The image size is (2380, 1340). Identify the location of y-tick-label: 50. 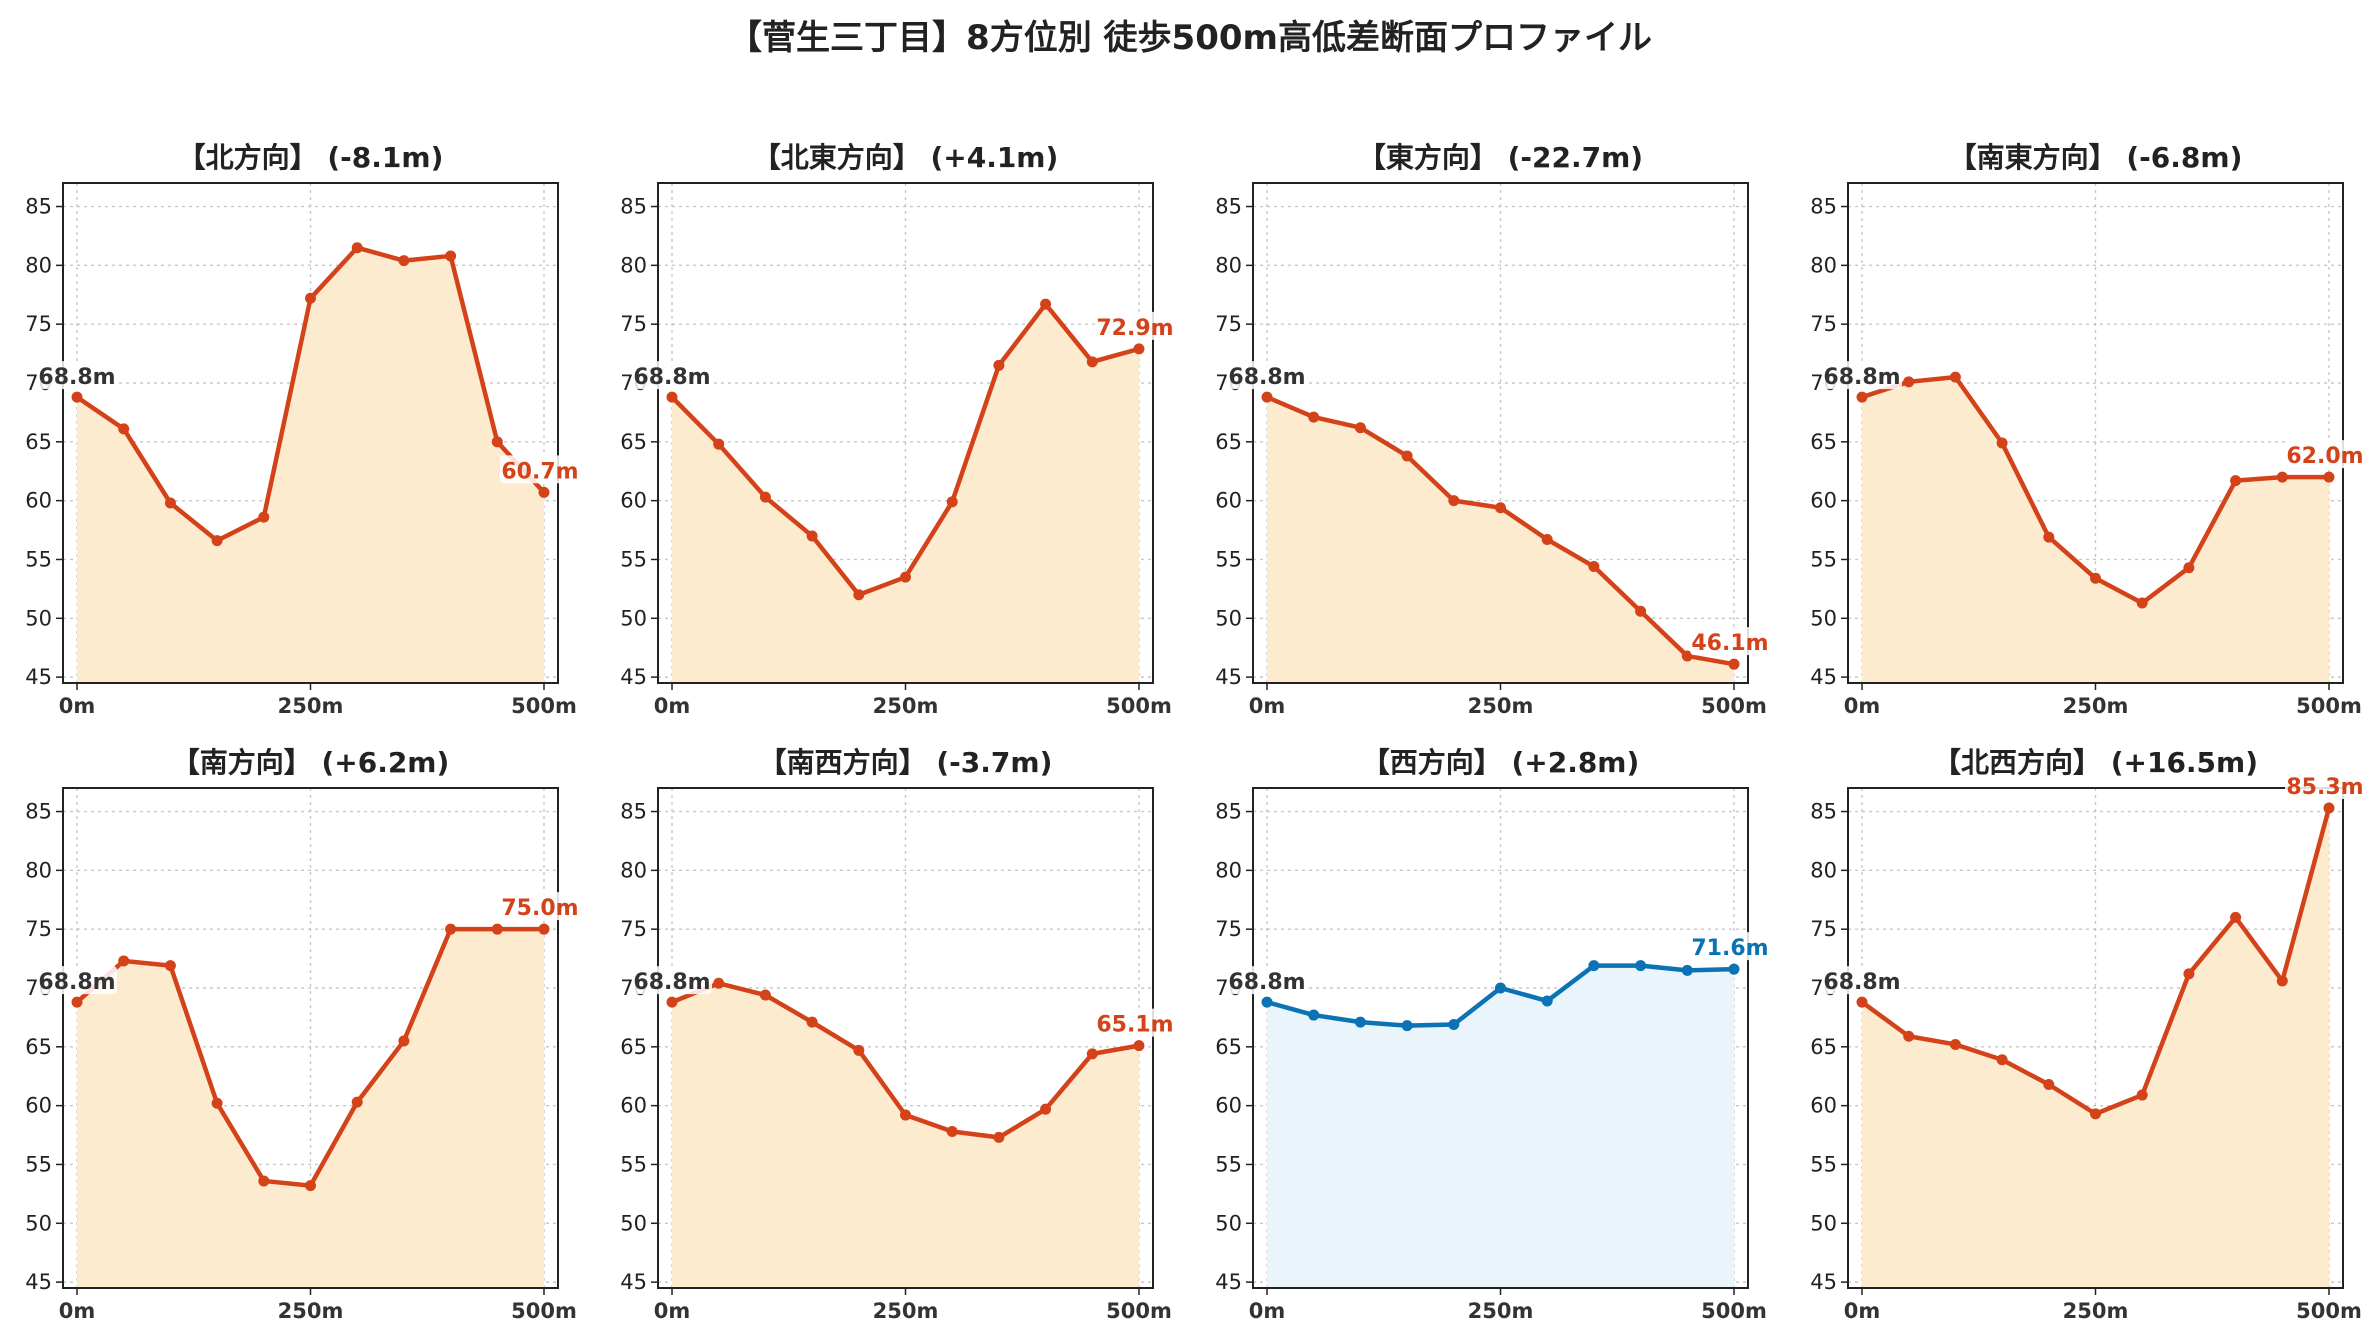
(633, 618).